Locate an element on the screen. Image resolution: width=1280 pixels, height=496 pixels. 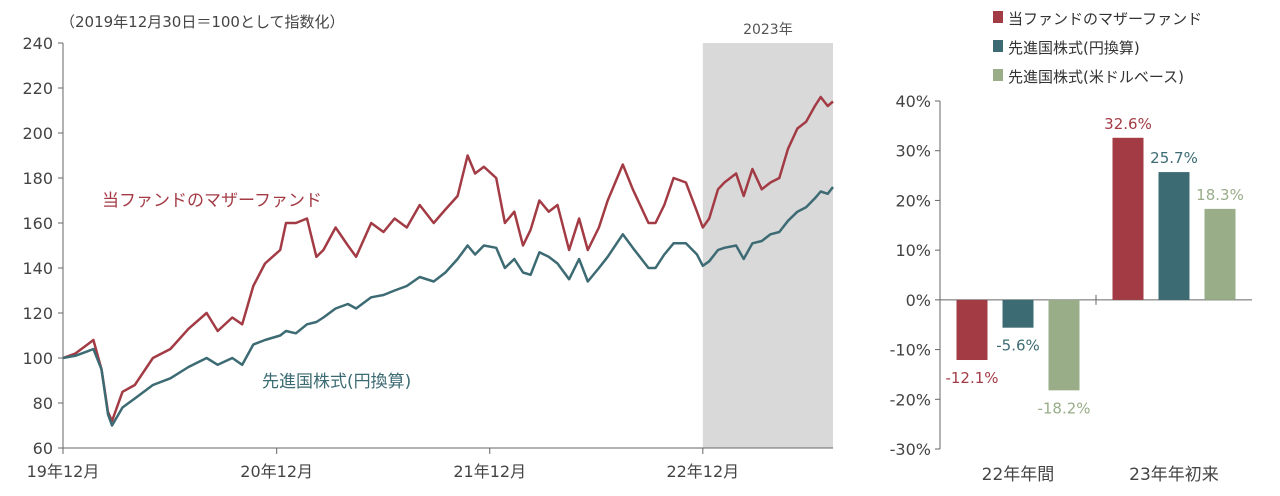
bar-category-label: 23年年初来 is located at coordinates (1174, 475).